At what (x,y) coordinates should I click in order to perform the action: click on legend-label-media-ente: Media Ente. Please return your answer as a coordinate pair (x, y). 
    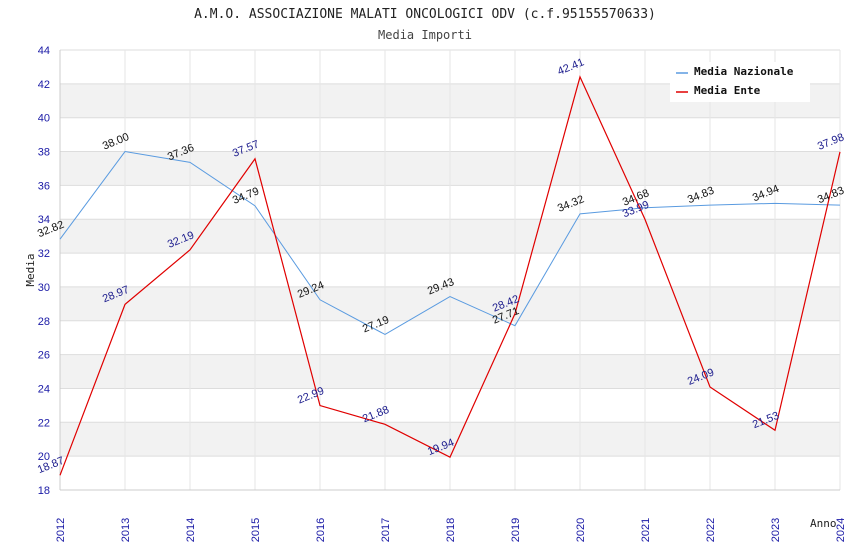
    Looking at the image, I should click on (727, 90).